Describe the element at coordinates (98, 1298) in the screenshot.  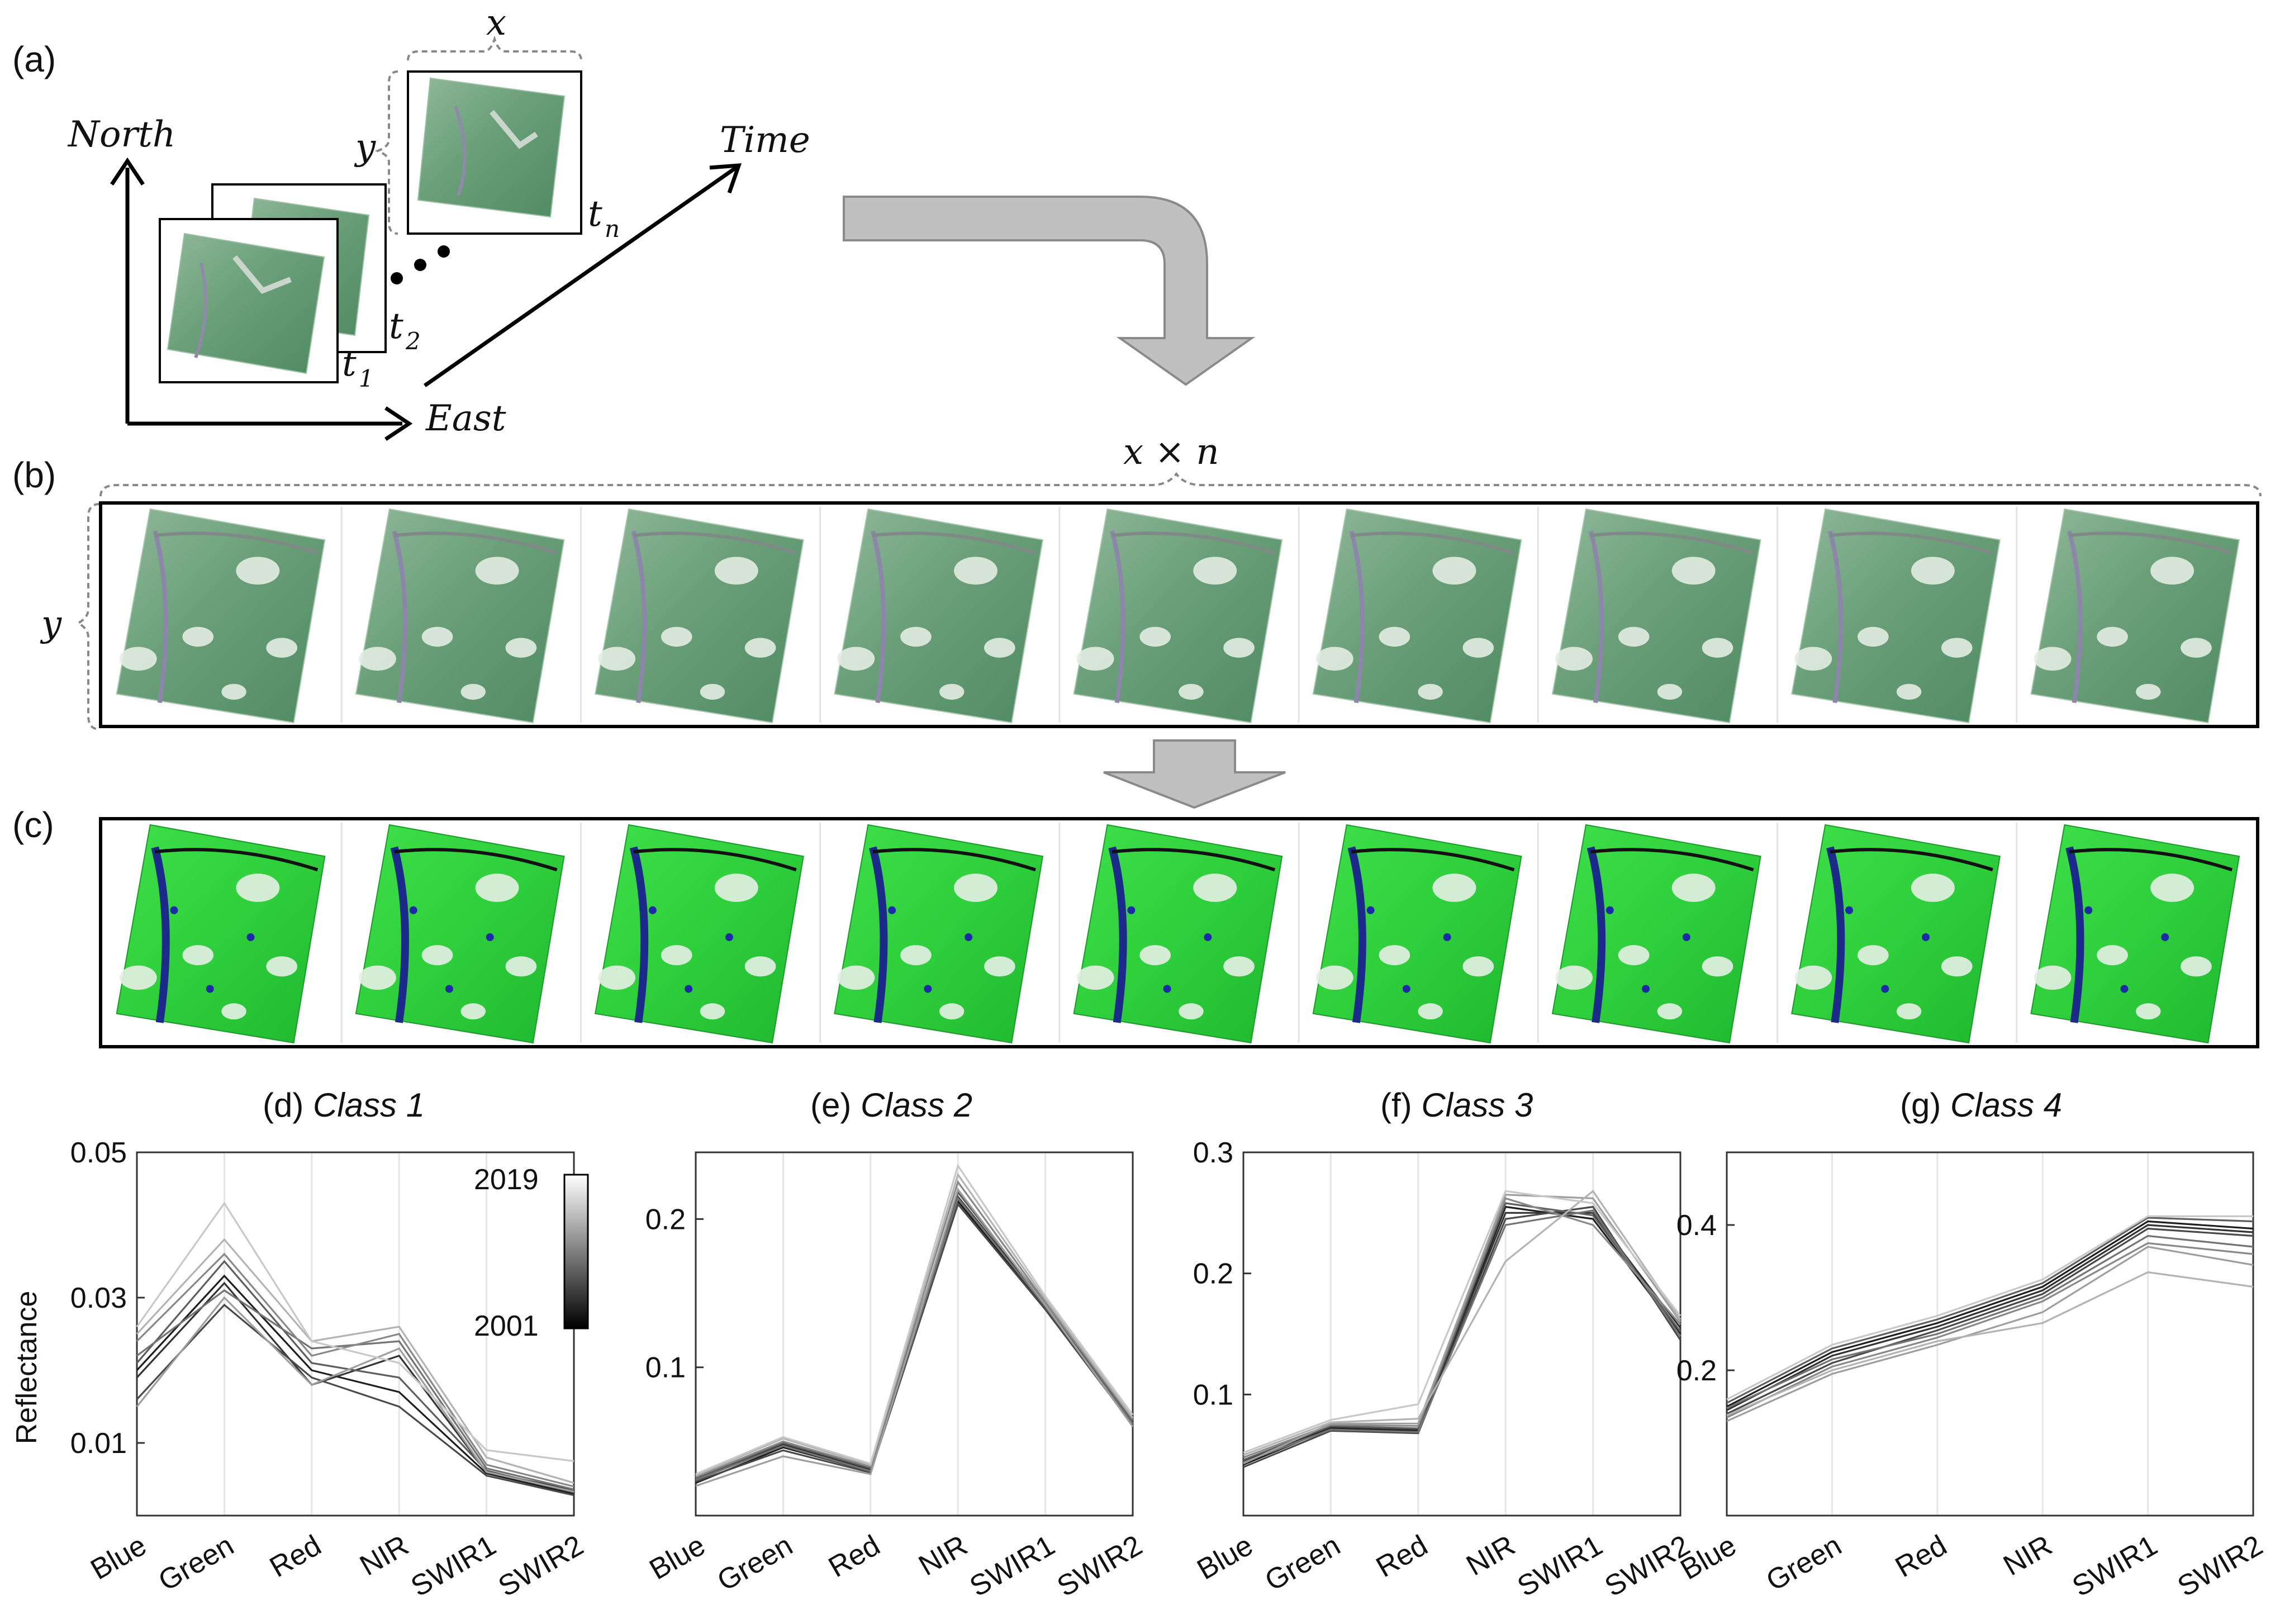
I see `y-tick-label: 0.03` at that location.